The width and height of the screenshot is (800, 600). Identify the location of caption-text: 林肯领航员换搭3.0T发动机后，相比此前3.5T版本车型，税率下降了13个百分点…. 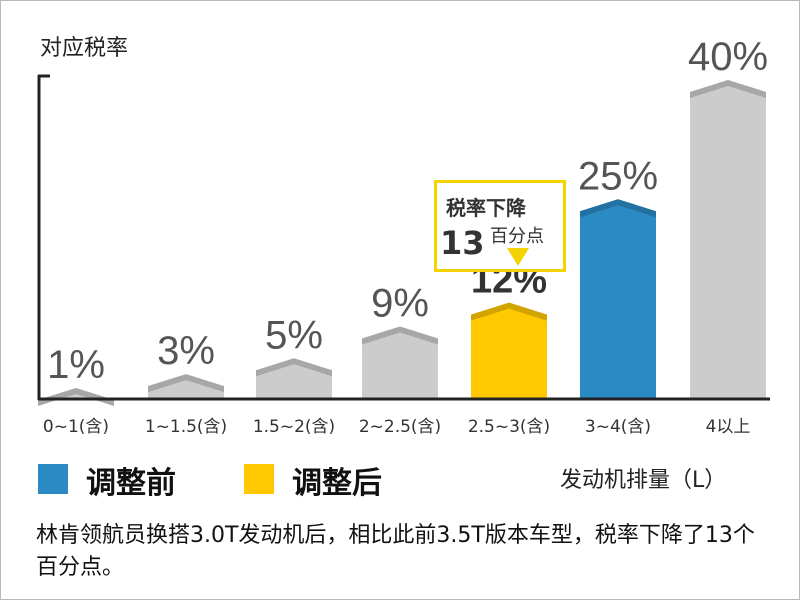
(395, 551).